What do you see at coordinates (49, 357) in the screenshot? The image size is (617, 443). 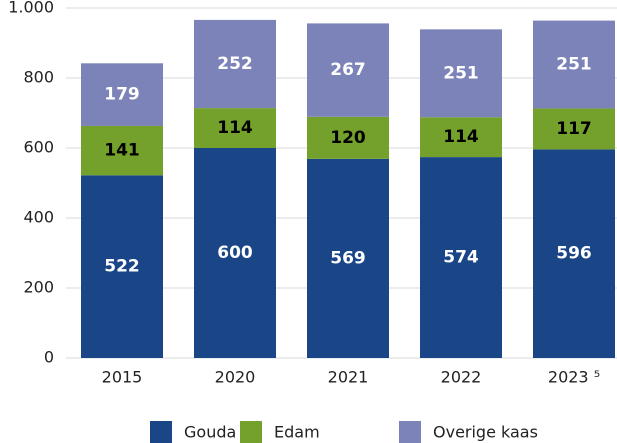 I see `y-tick-label: 0` at bounding box center [49, 357].